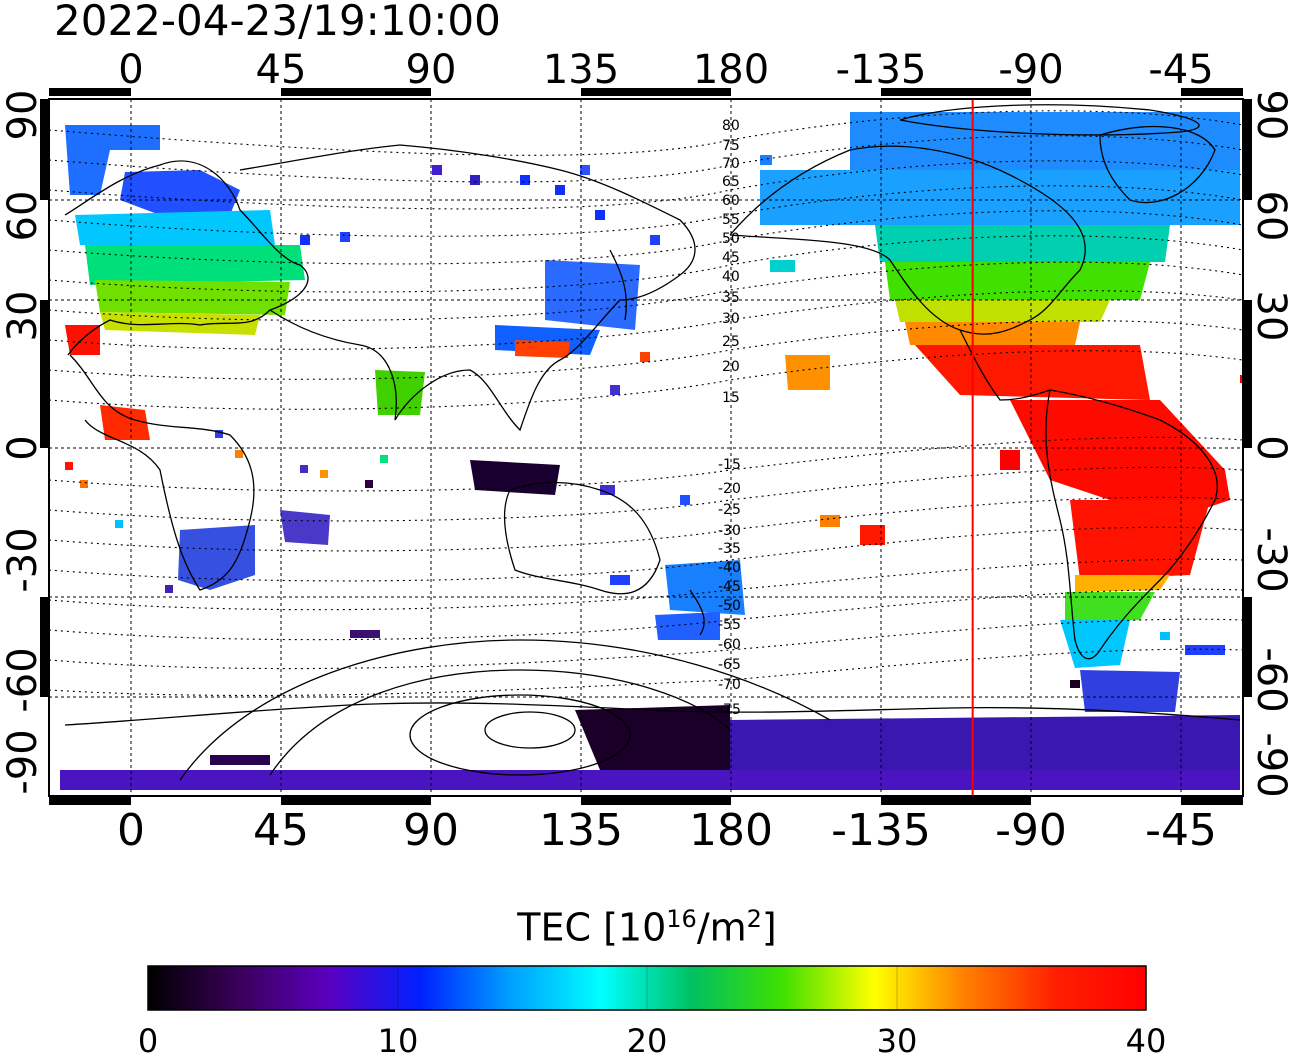 The image size is (1294, 1060). What do you see at coordinates (1005, 365) in the screenshot?
I see `coast-central-america` at bounding box center [1005, 365].